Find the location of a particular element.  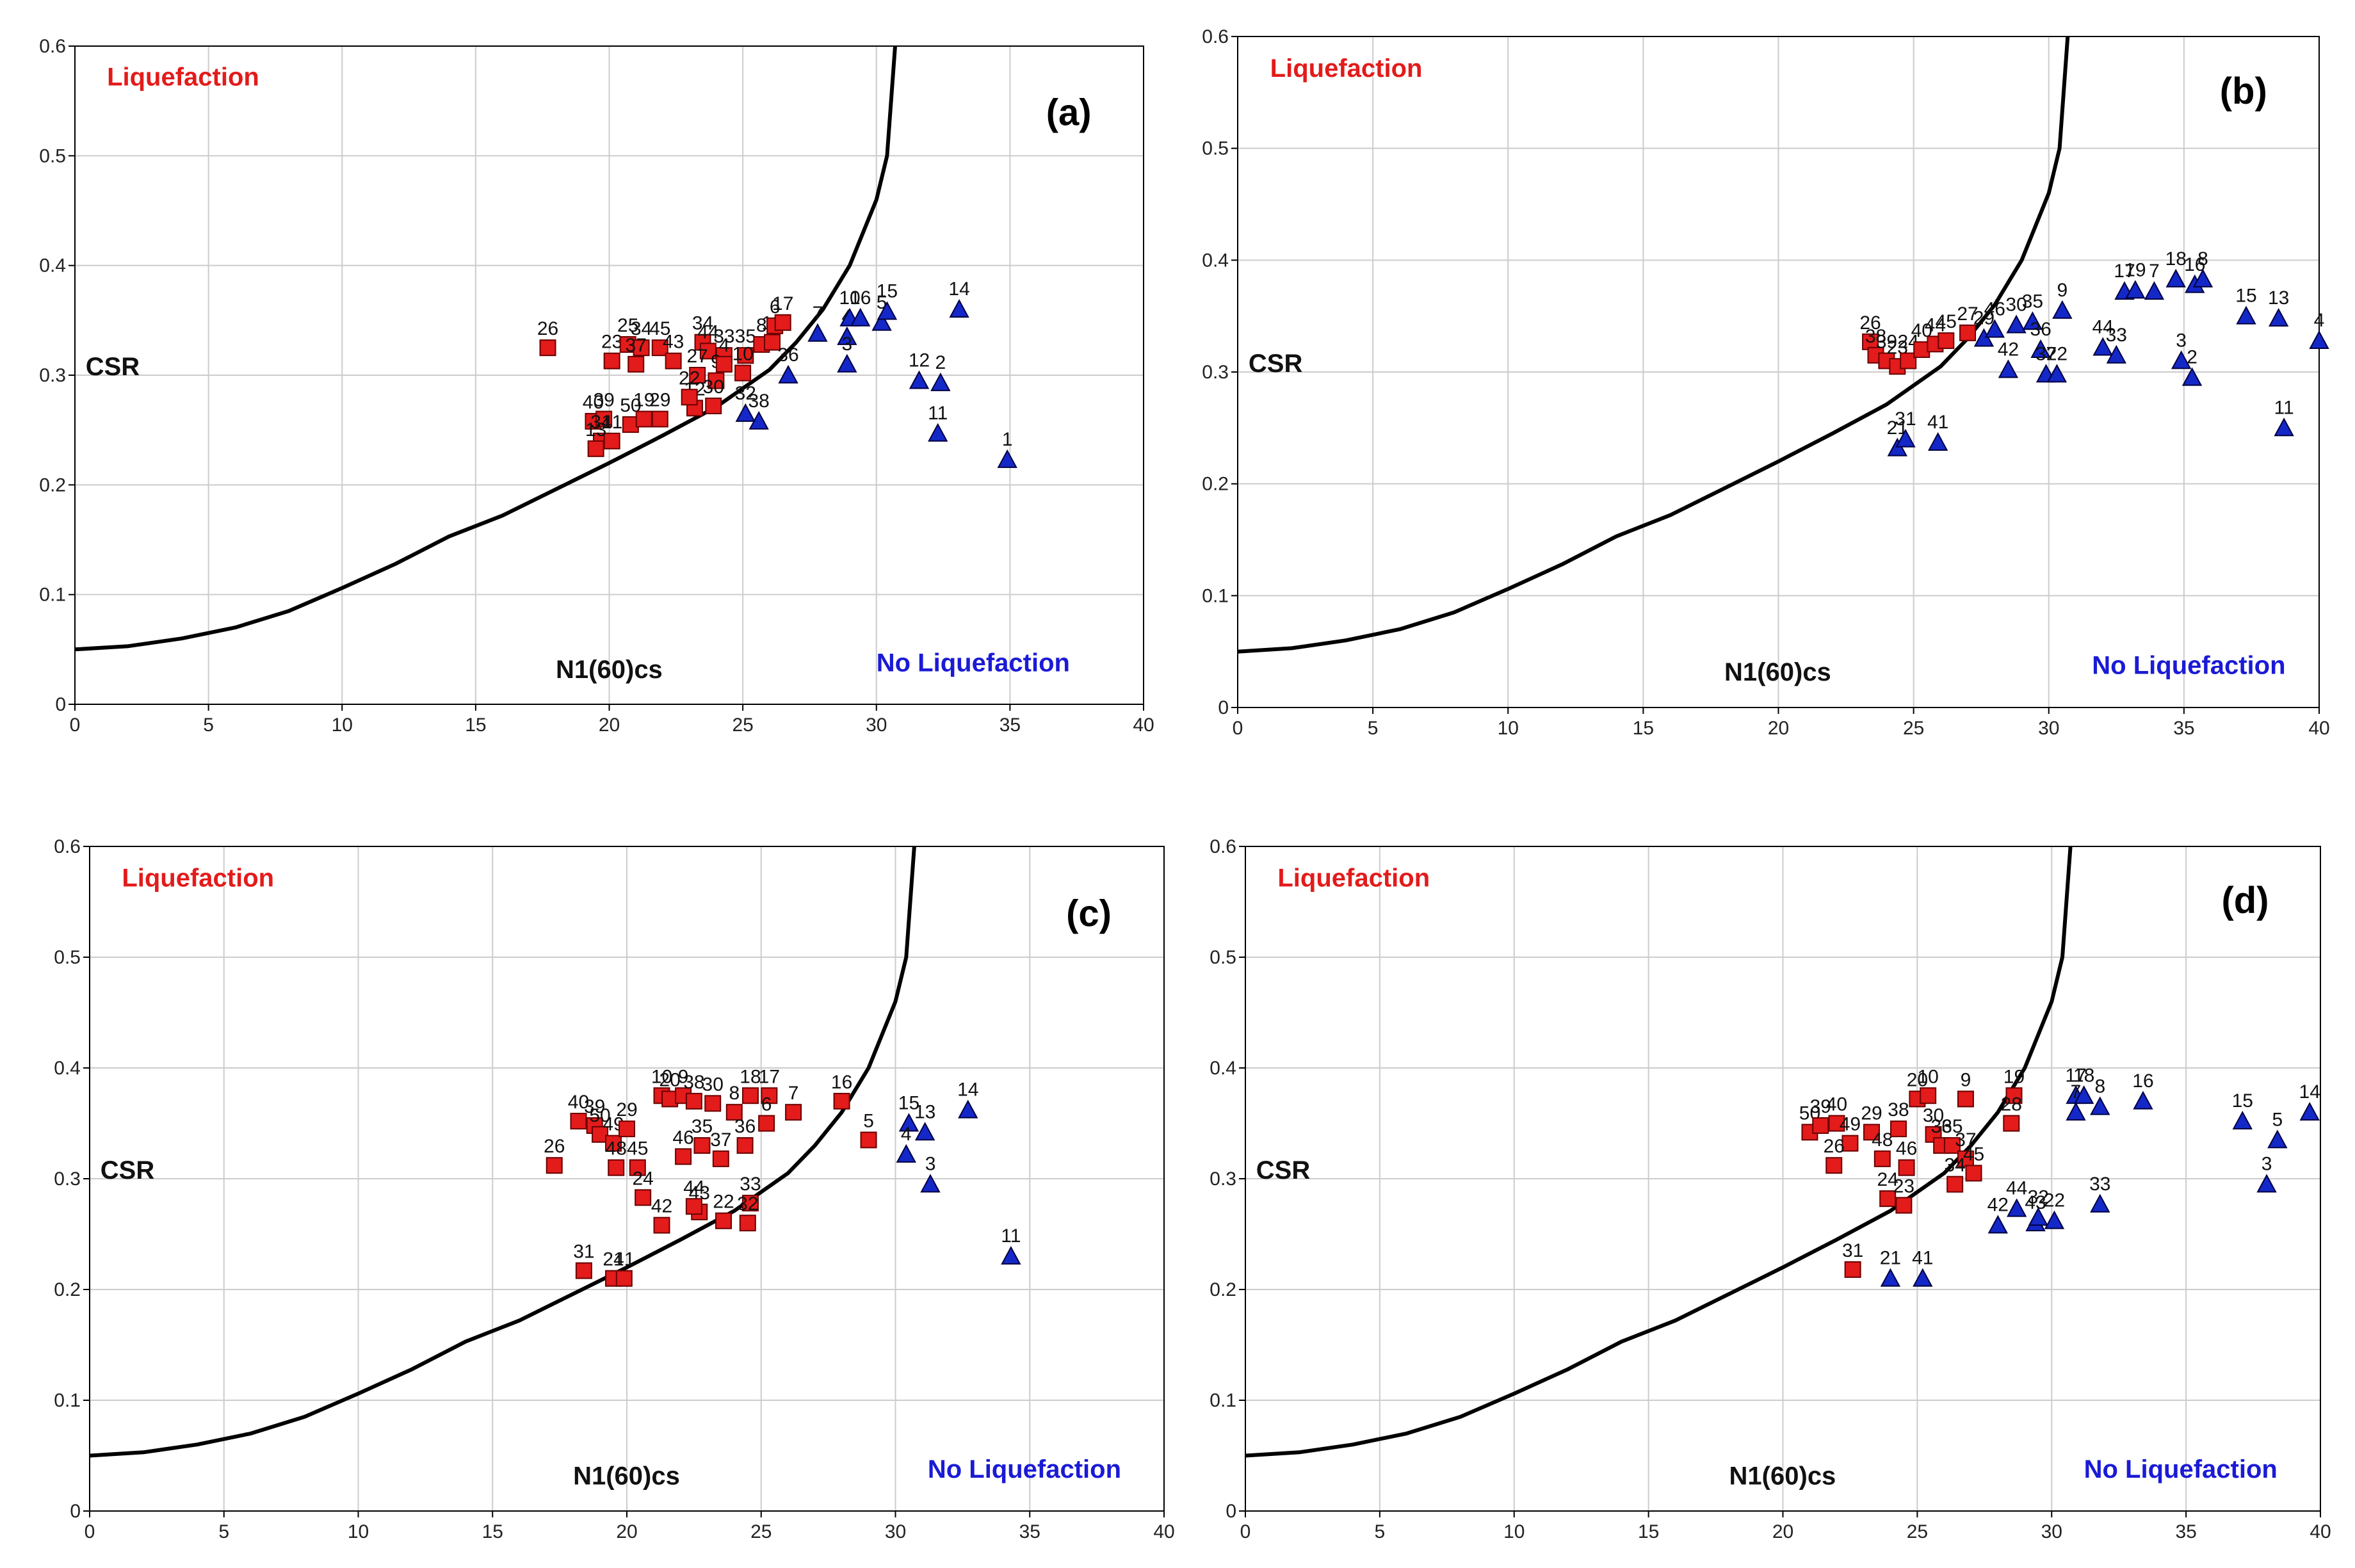

panel-3-liq-point-label: 30 is located at coordinates (713, 1084).